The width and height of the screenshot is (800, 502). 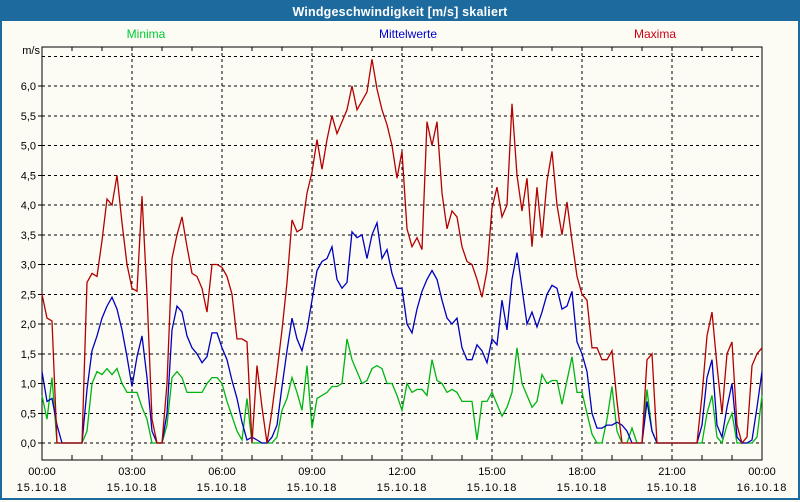 What do you see at coordinates (28, 147) in the screenshot?
I see `y-tick-label: 5,0` at bounding box center [28, 147].